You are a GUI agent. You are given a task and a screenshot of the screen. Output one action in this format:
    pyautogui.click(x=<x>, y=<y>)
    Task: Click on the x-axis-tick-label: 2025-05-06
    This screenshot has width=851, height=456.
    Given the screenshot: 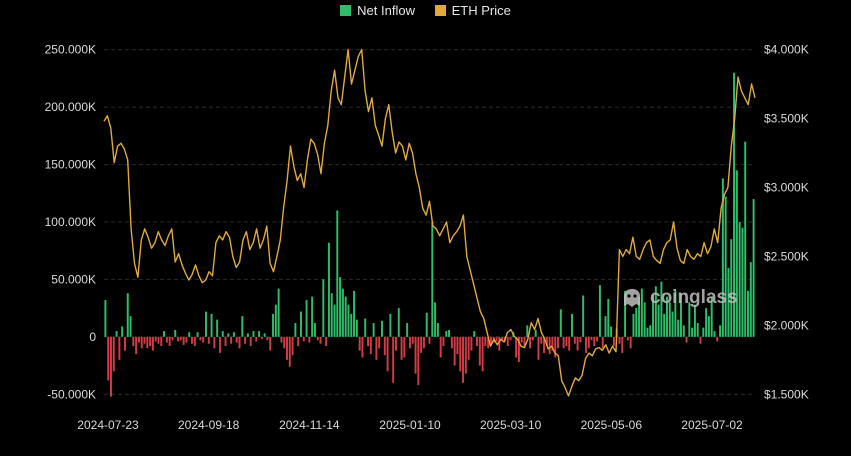 What is the action you would take?
    pyautogui.click(x=612, y=425)
    